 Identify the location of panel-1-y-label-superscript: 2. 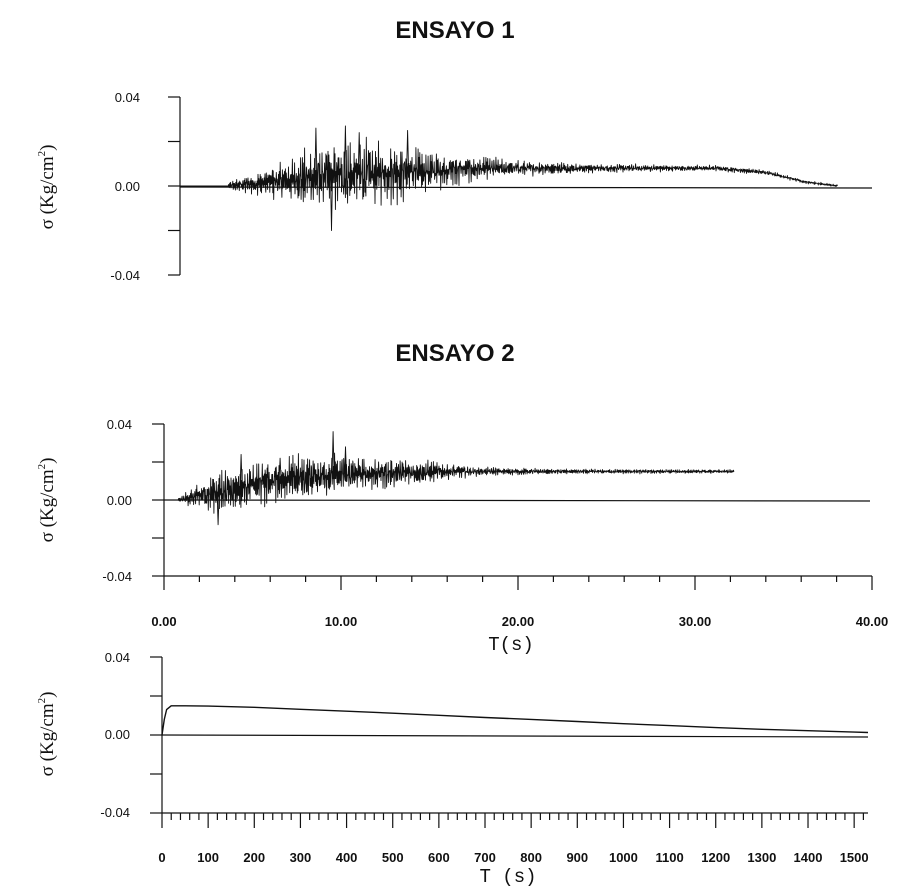
(42, 154).